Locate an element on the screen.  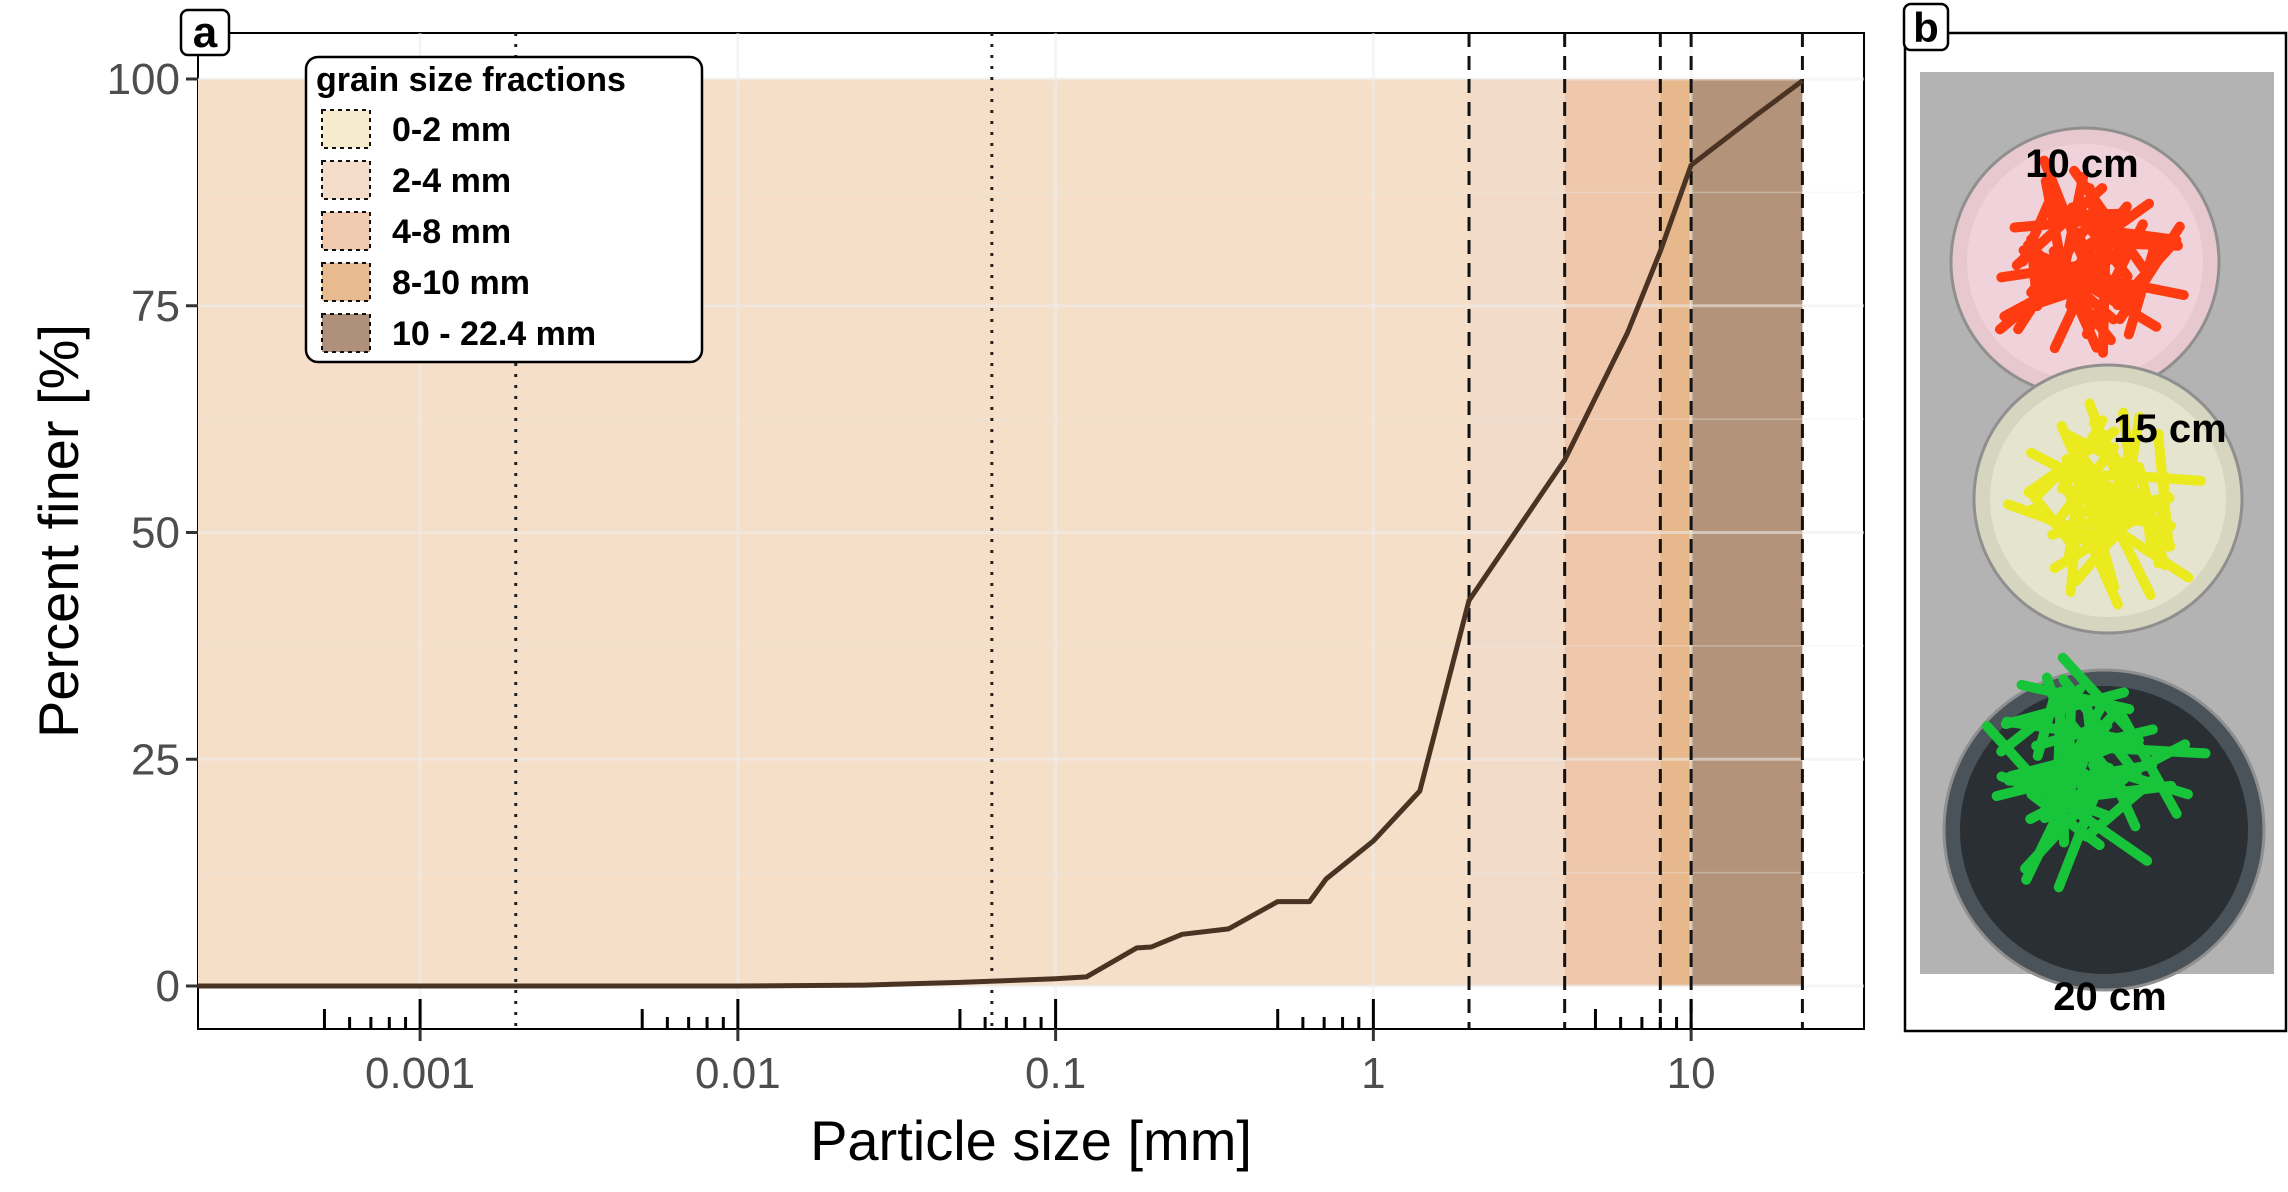
legend-title: grain size fractions is located at coordinates (471, 80).